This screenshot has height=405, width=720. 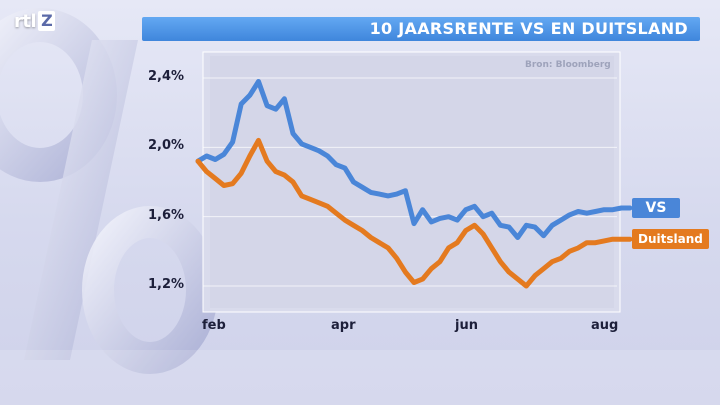 What do you see at coordinates (166, 76) in the screenshot?
I see `y-tick-label: 2,4%` at bounding box center [166, 76].